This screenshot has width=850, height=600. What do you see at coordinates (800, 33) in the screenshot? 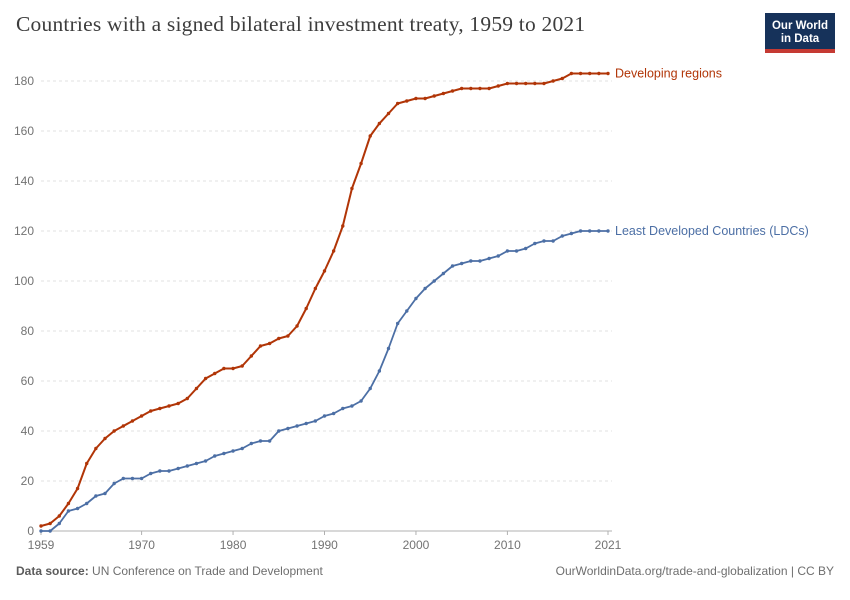
I see `owid-logo: Our World in Data` at bounding box center [800, 33].